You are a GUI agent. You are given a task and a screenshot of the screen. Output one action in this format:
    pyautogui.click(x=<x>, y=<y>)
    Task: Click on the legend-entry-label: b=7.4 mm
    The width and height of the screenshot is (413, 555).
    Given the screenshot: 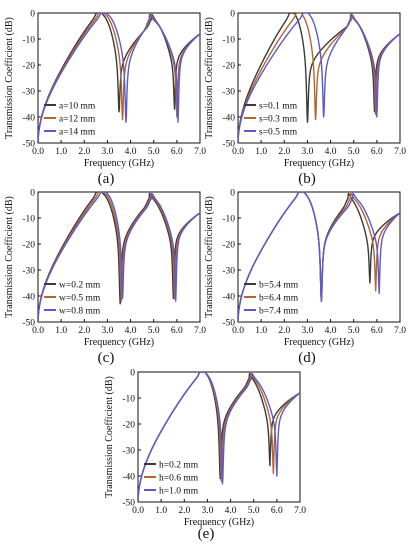 What is the action you would take?
    pyautogui.click(x=279, y=312)
    